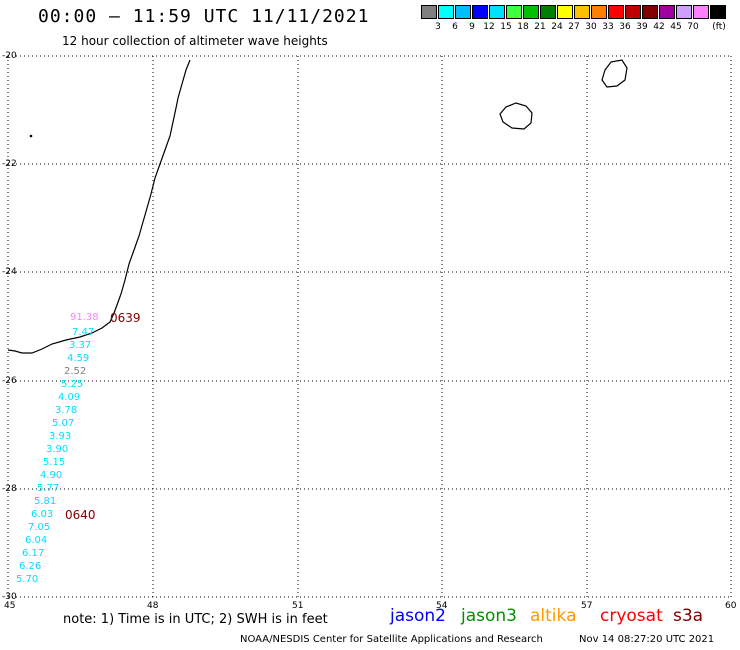  I want to click on lat-label: -24, so click(9, 272).